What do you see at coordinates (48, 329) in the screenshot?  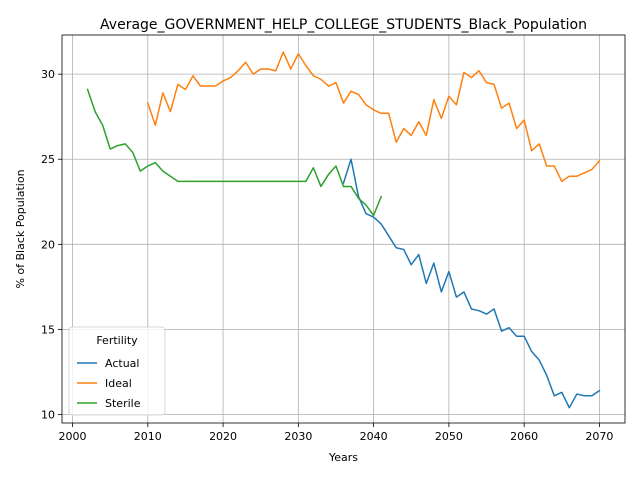 I see `y-tick-label: 15` at bounding box center [48, 329].